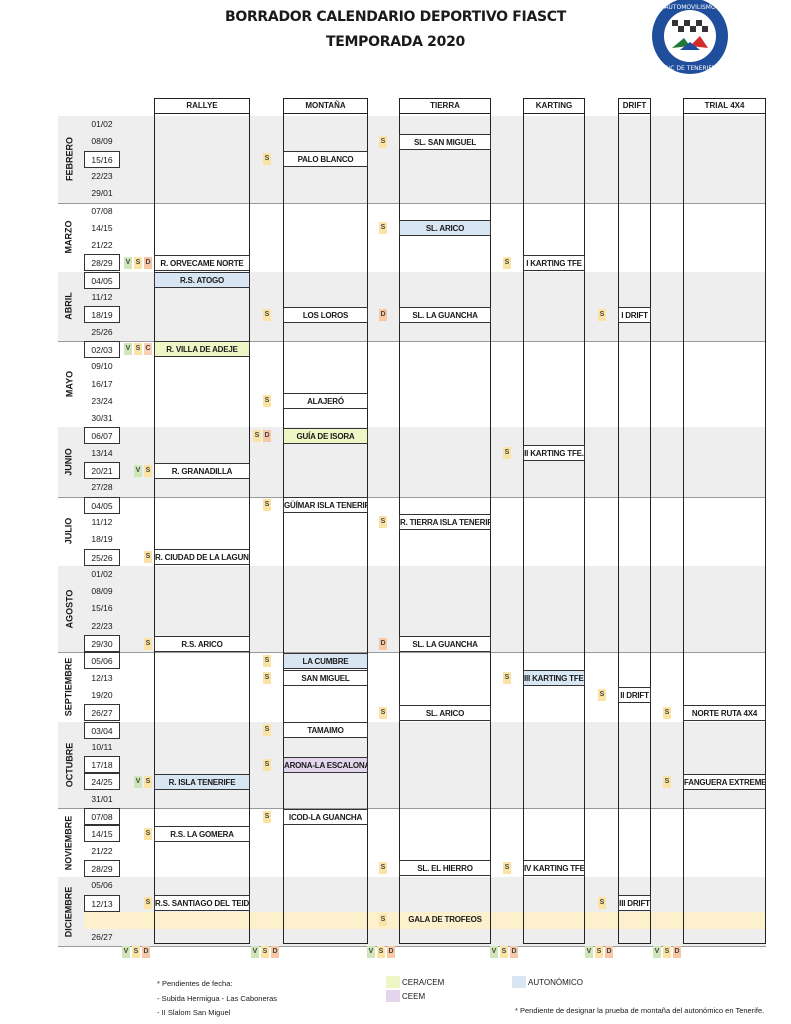  I want to click on page-title: BORRADOR CALENDARIO DEPORTIVO FIASCT, so click(395, 17).